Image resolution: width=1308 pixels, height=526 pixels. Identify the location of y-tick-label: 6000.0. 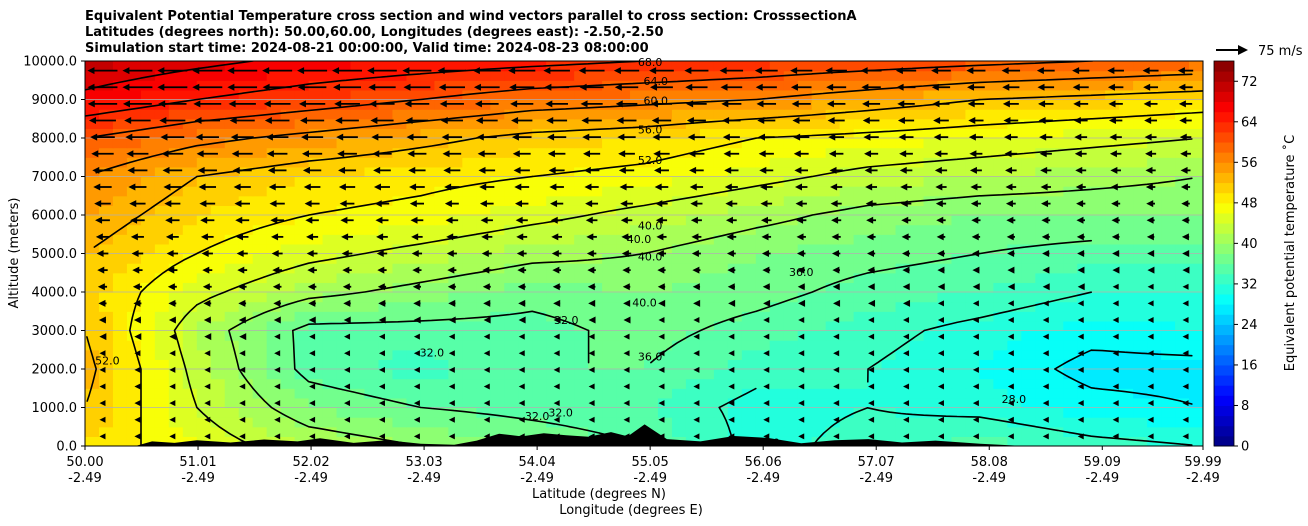
(55, 216).